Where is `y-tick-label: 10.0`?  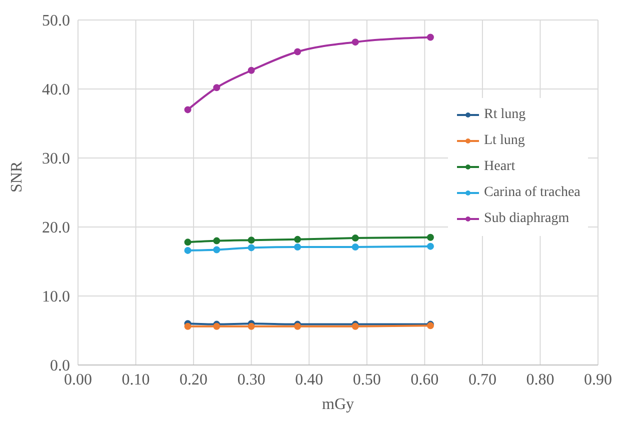 y-tick-label: 10.0 is located at coordinates (56, 297).